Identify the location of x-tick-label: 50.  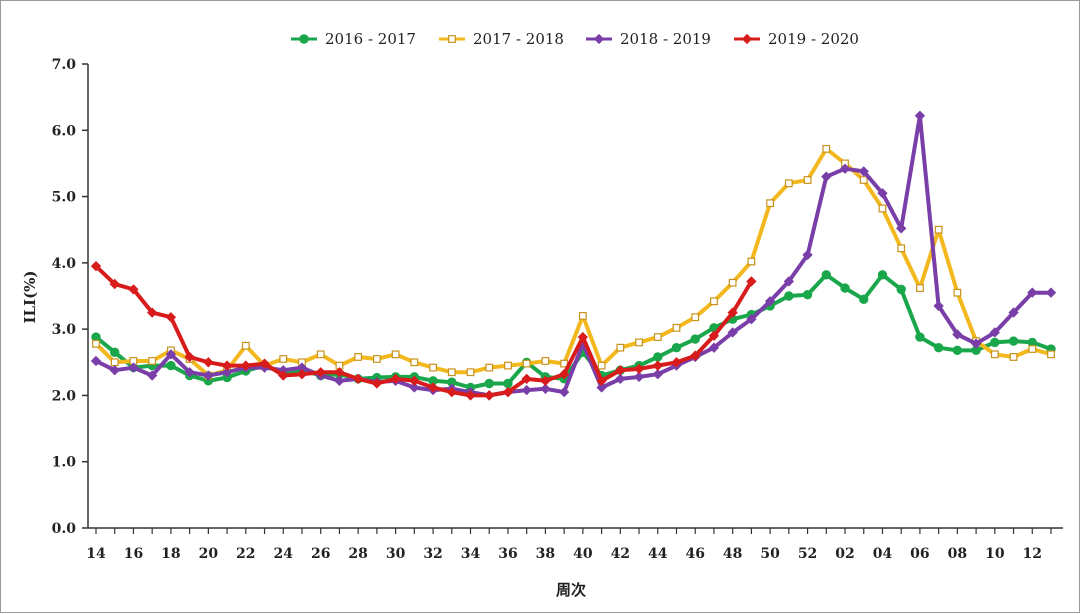
(770, 554).